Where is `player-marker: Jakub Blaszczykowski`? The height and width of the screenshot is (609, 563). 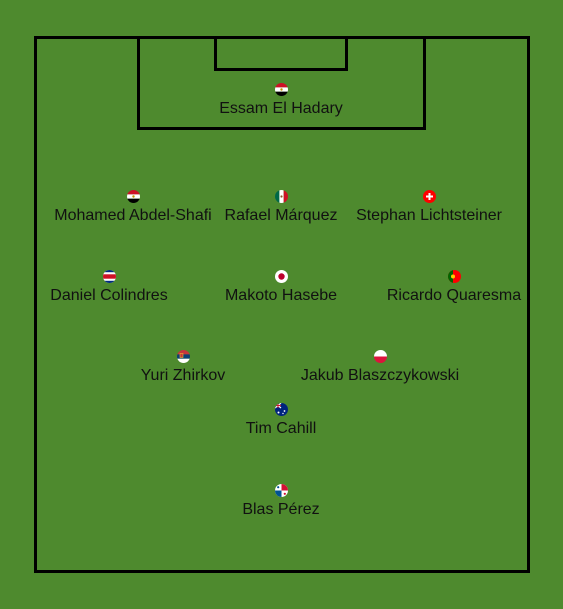
player-marker: Jakub Blaszczykowski is located at coordinates (380, 367).